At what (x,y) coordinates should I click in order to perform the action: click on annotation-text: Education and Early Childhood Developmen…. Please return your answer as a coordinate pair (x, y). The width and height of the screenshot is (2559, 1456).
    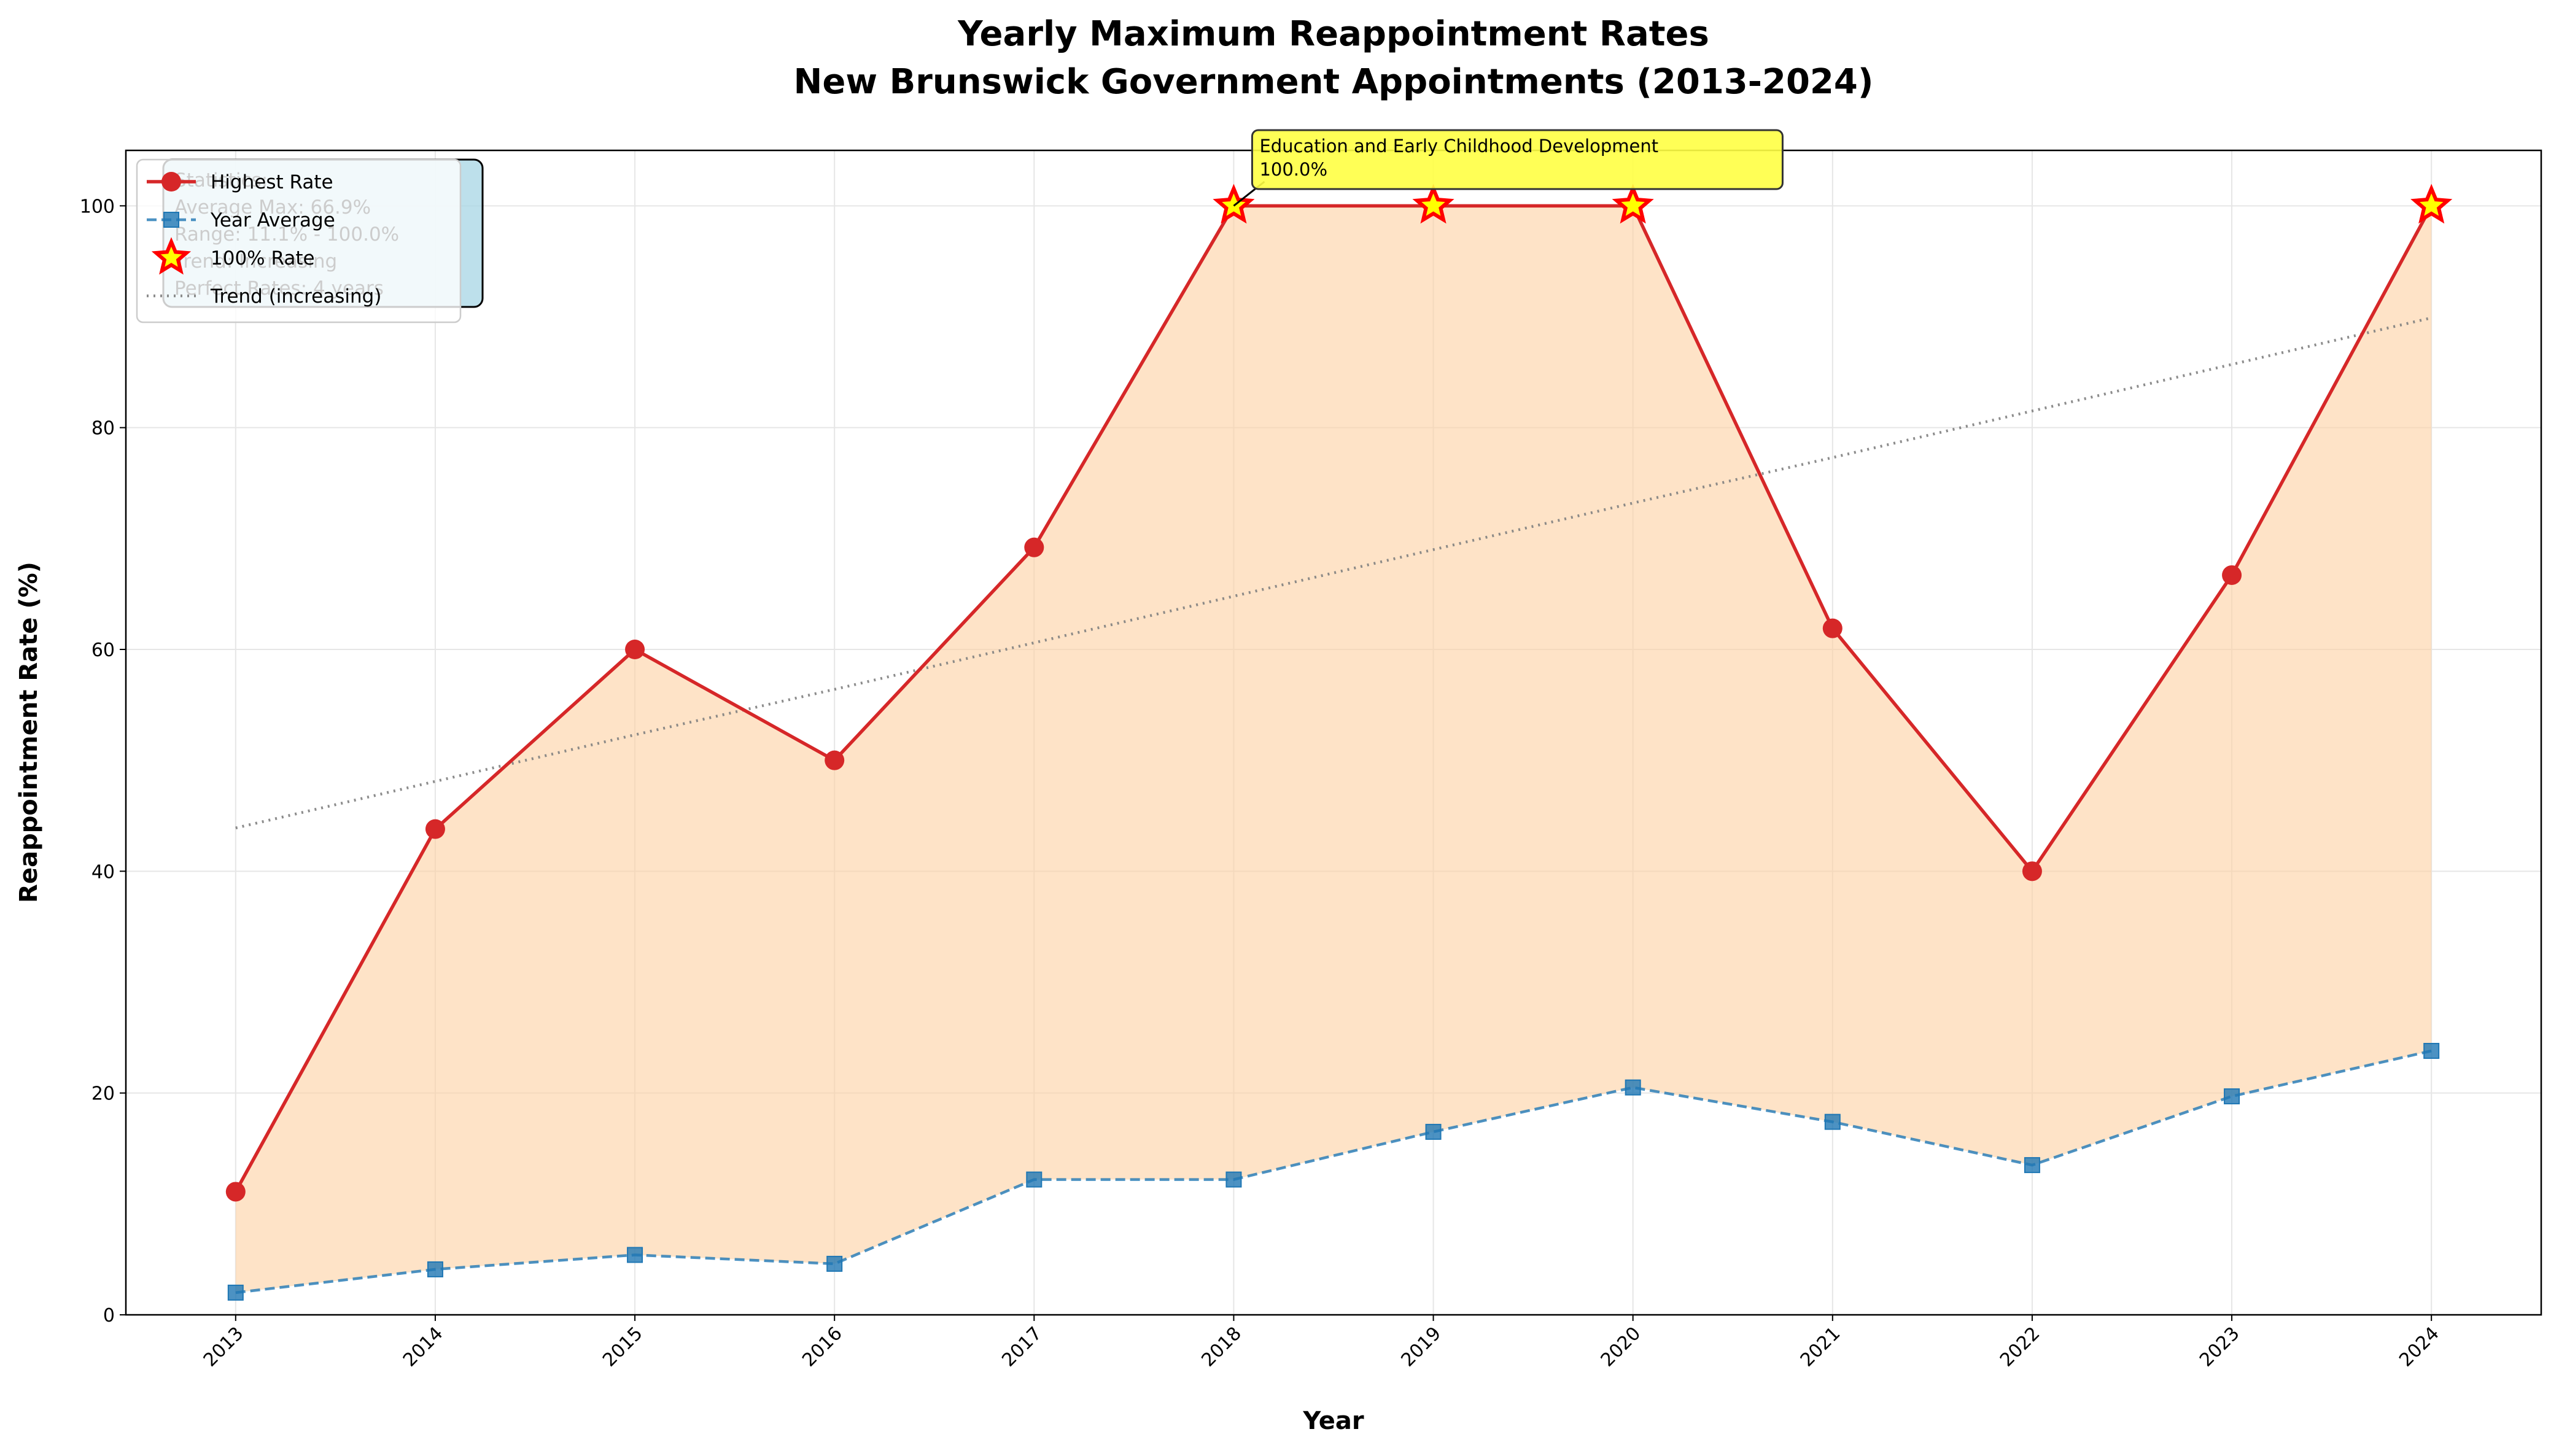
    Looking at the image, I should click on (1458, 146).